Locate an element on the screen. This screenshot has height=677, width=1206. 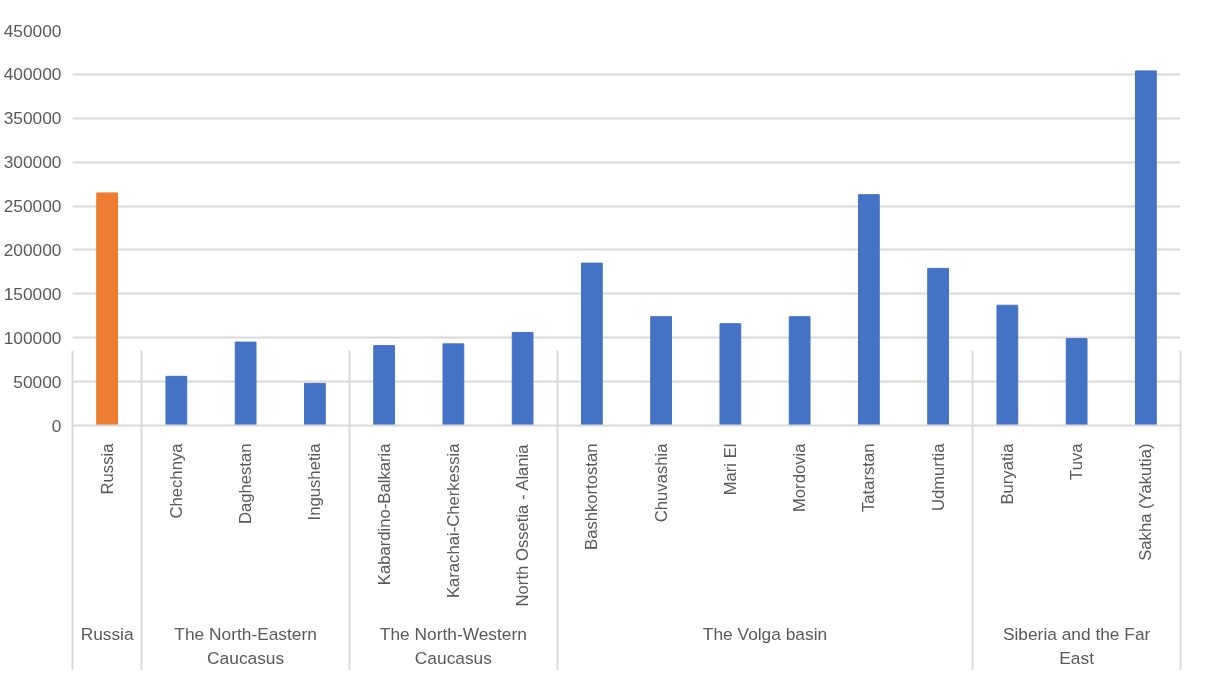
y-tick-label: 0 is located at coordinates (56, 425).